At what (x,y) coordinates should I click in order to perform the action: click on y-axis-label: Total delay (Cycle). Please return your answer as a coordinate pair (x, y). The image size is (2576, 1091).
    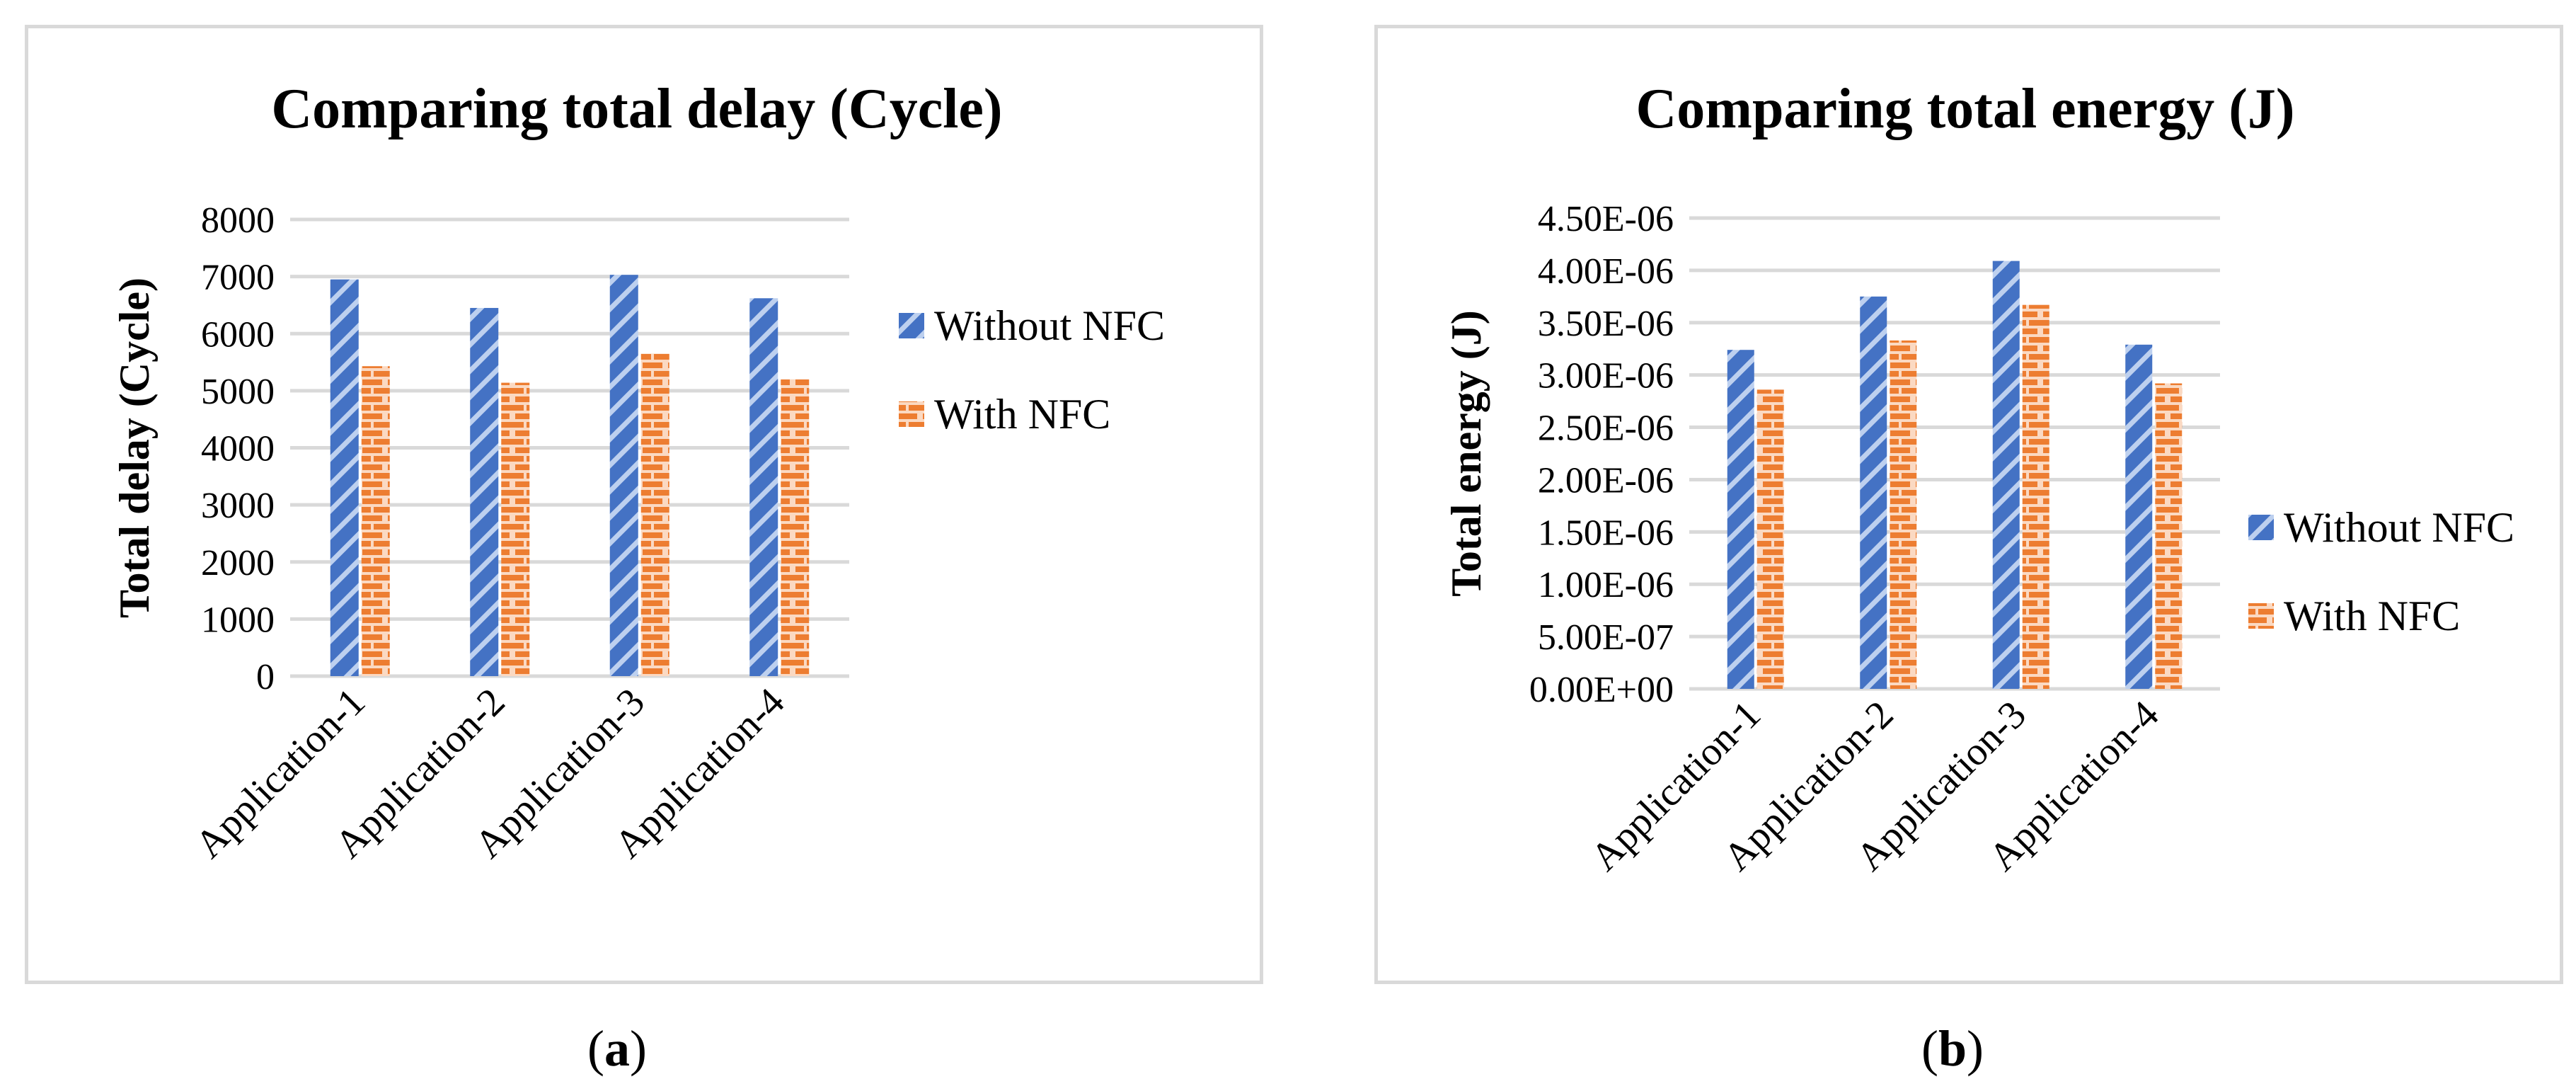
    Looking at the image, I should click on (135, 448).